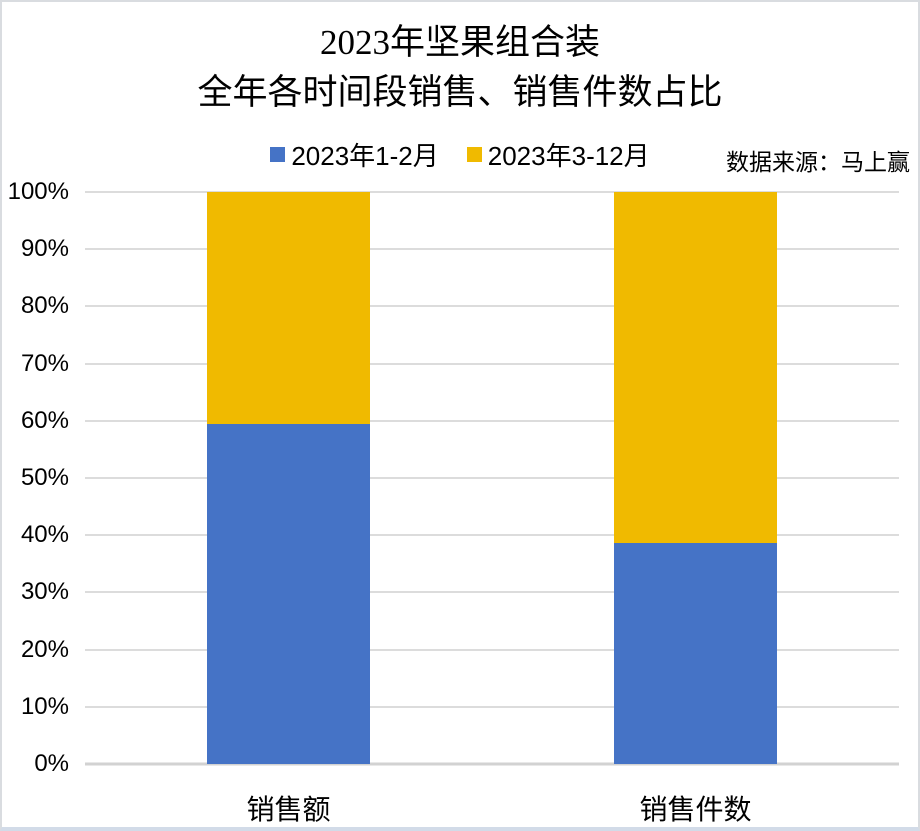 Image resolution: width=920 pixels, height=831 pixels. What do you see at coordinates (44, 706) in the screenshot?
I see `y-tick-label: 10%` at bounding box center [44, 706].